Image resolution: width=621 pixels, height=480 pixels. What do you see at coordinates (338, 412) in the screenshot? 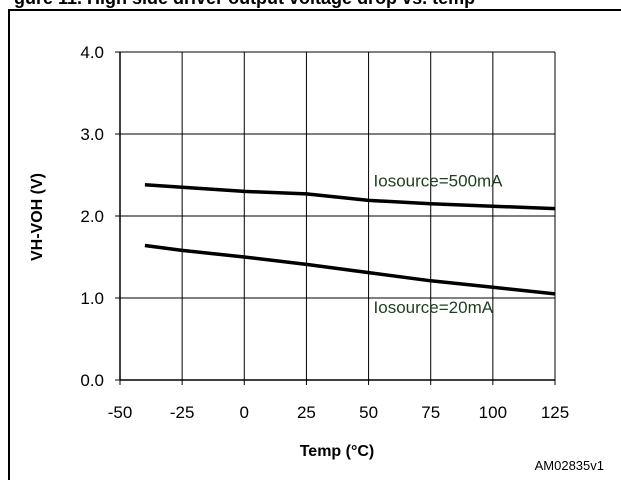
I see `x-tick-labels: -50 -25 0 25 50 75 100 125` at bounding box center [338, 412].